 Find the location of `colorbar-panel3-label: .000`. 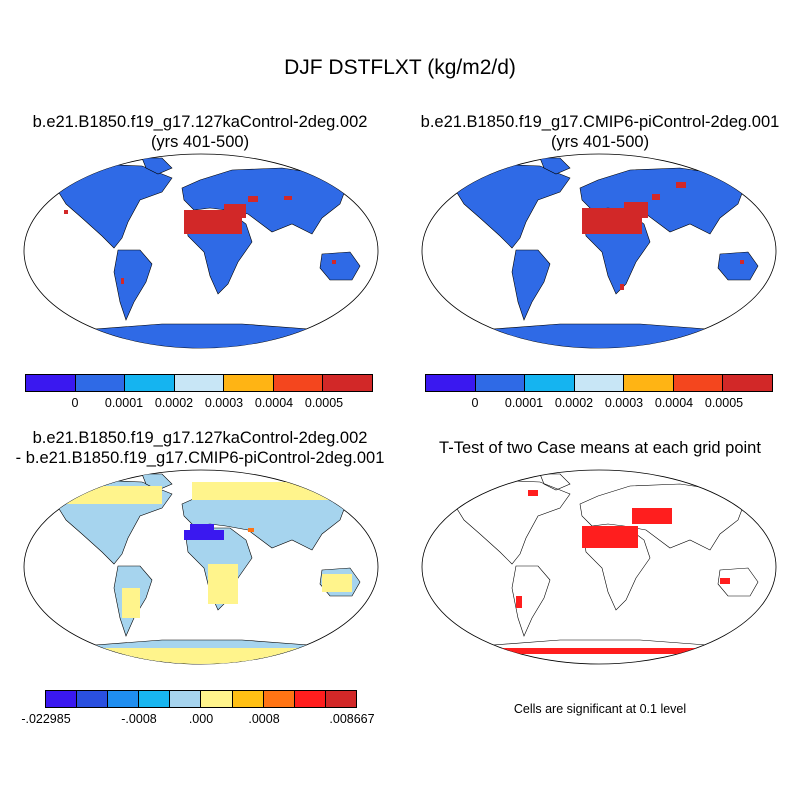

colorbar-panel3-label: .000 is located at coordinates (201, 719).